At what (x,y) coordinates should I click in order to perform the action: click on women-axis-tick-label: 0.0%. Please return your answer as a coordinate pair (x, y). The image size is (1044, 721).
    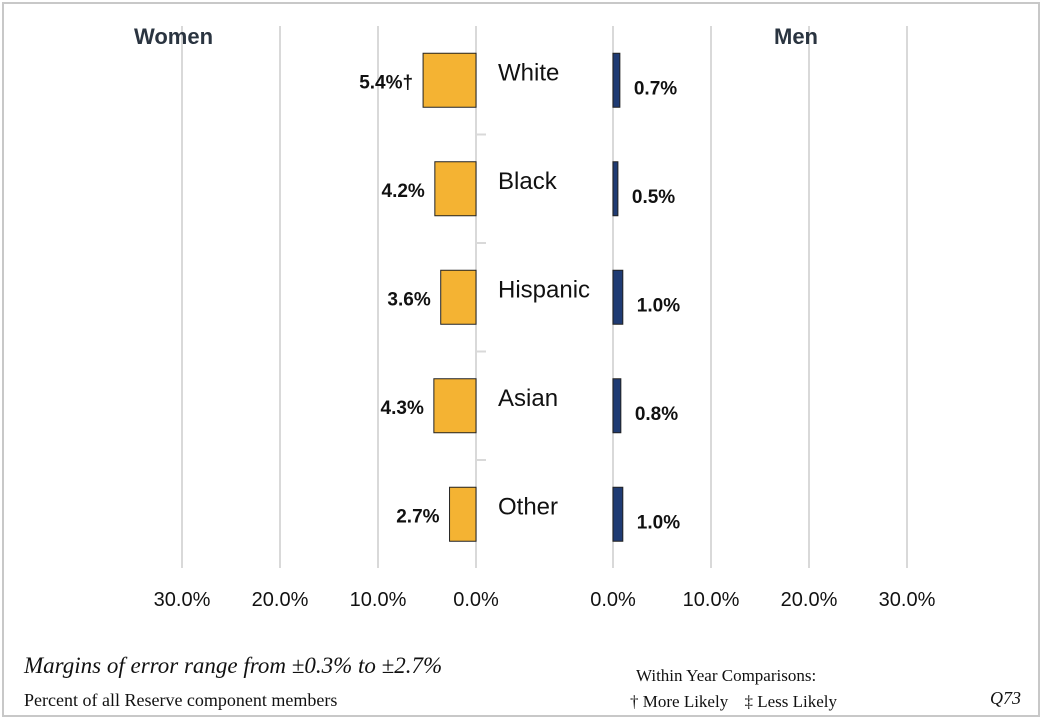
    Looking at the image, I should click on (476, 600).